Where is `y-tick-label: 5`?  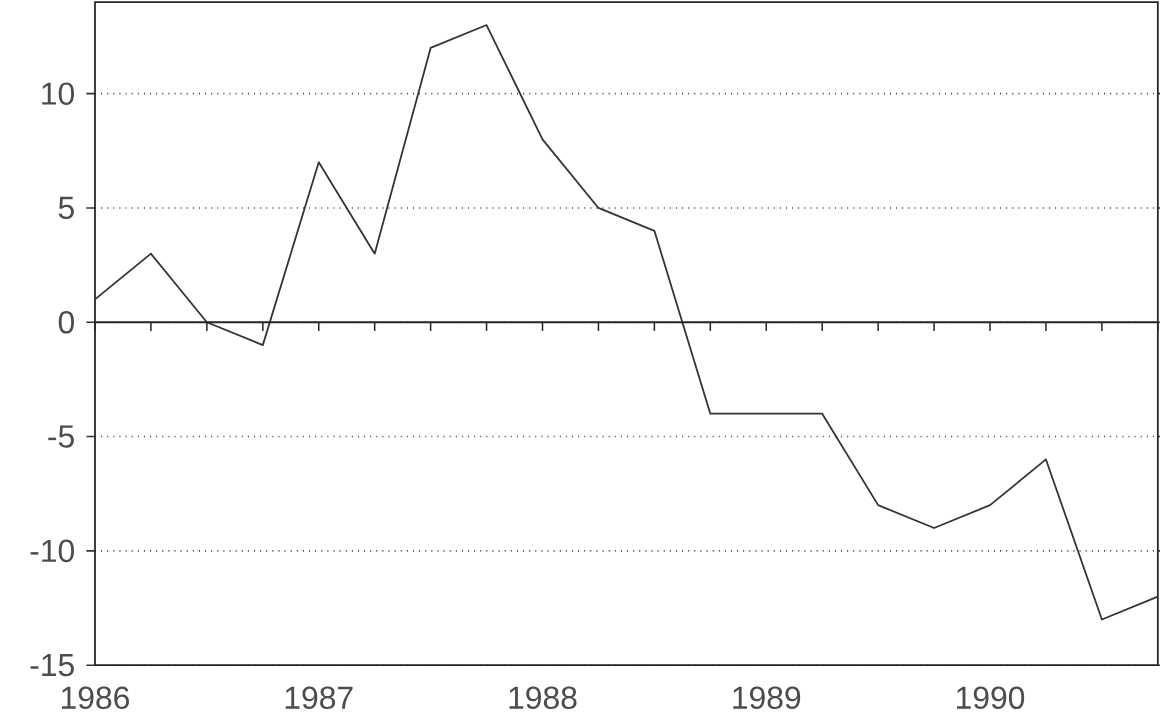 y-tick-label: 5 is located at coordinates (66, 208).